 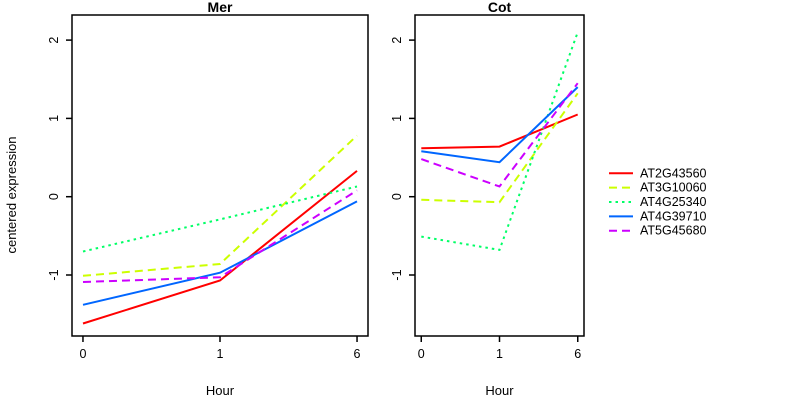 I want to click on cot-xlabel: Hour, so click(x=499, y=390).